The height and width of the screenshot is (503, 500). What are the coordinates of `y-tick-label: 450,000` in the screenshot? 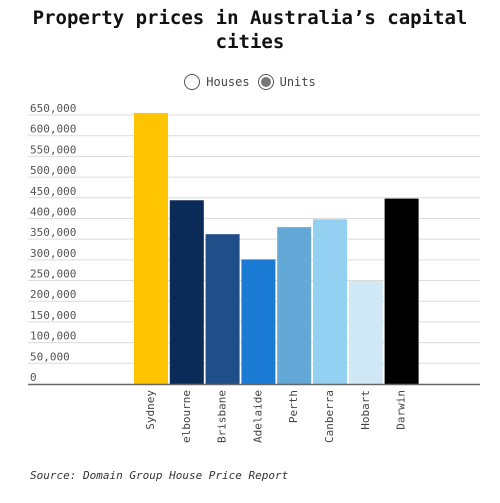 It's located at (53, 191).